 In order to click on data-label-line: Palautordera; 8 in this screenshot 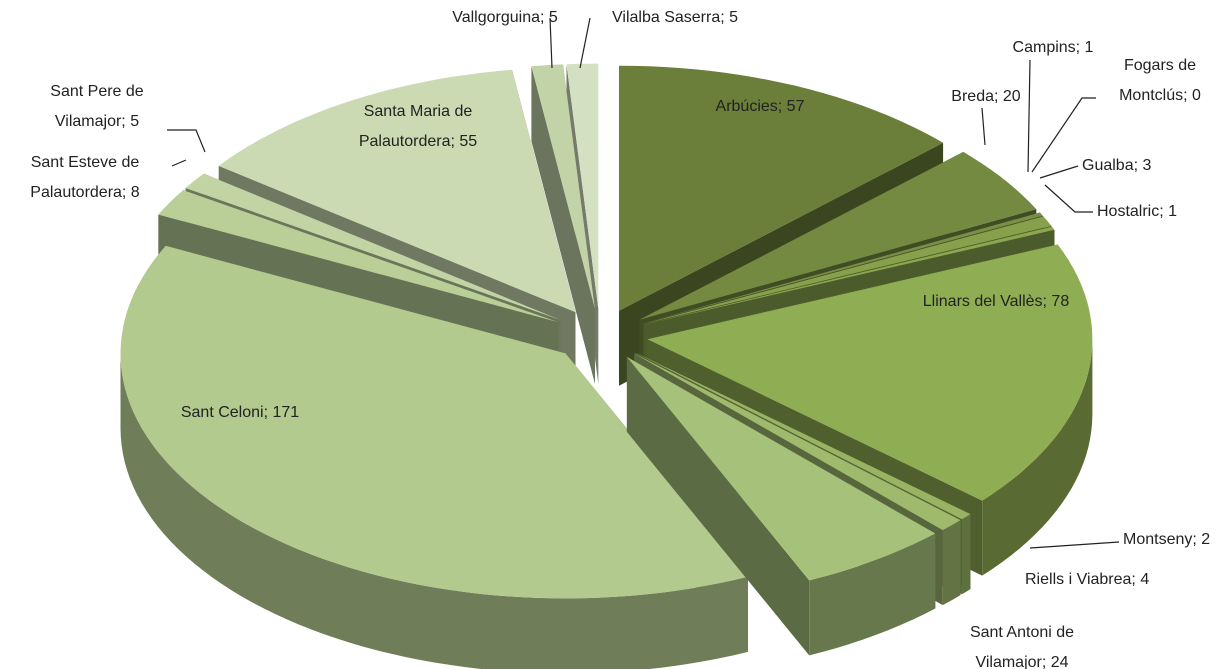, I will do `click(85, 192)`.